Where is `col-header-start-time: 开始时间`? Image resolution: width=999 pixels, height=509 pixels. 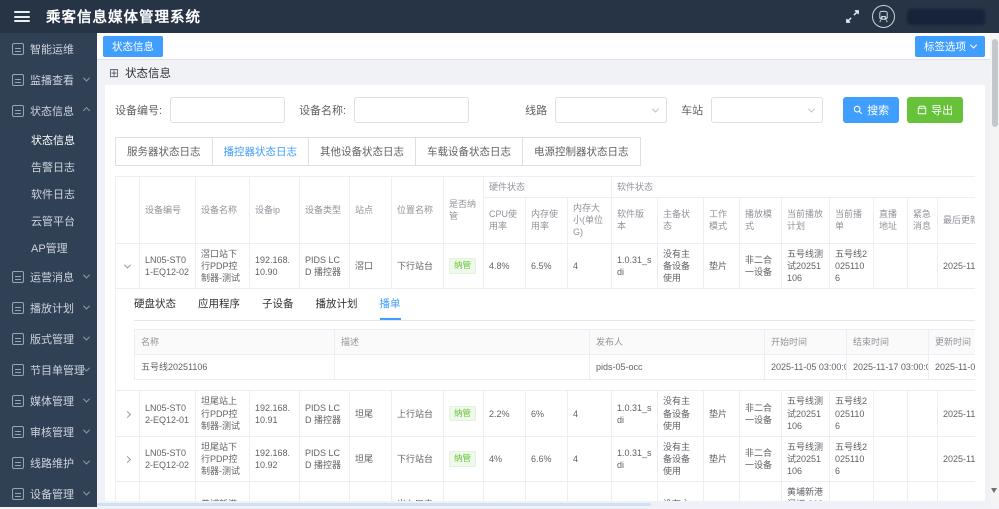
col-header-start-time: 开始时间 is located at coordinates (806, 342).